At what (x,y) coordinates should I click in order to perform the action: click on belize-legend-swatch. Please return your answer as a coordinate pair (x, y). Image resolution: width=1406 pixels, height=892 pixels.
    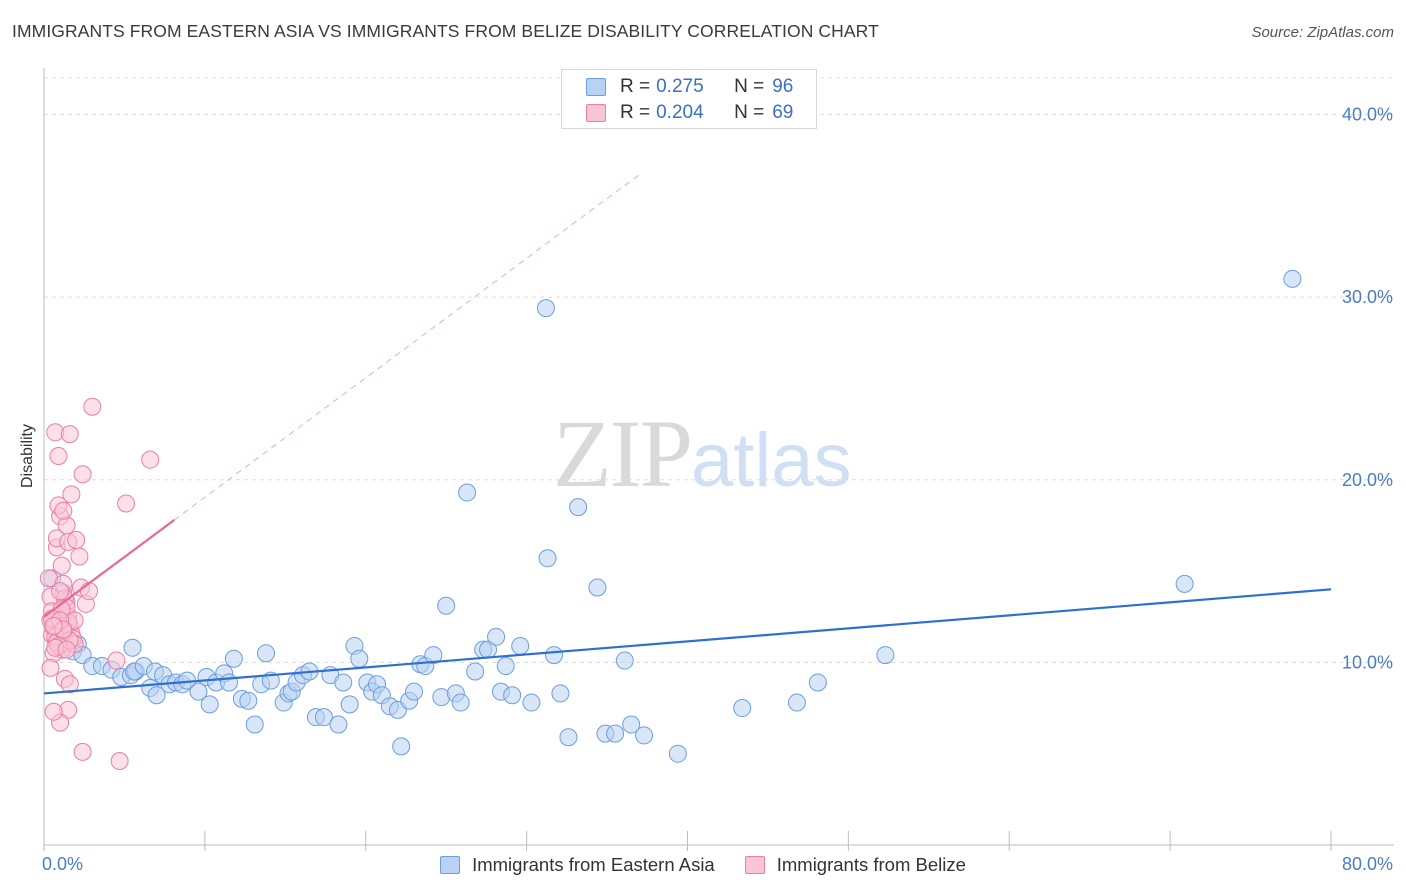
    Looking at the image, I should click on (754, 865).